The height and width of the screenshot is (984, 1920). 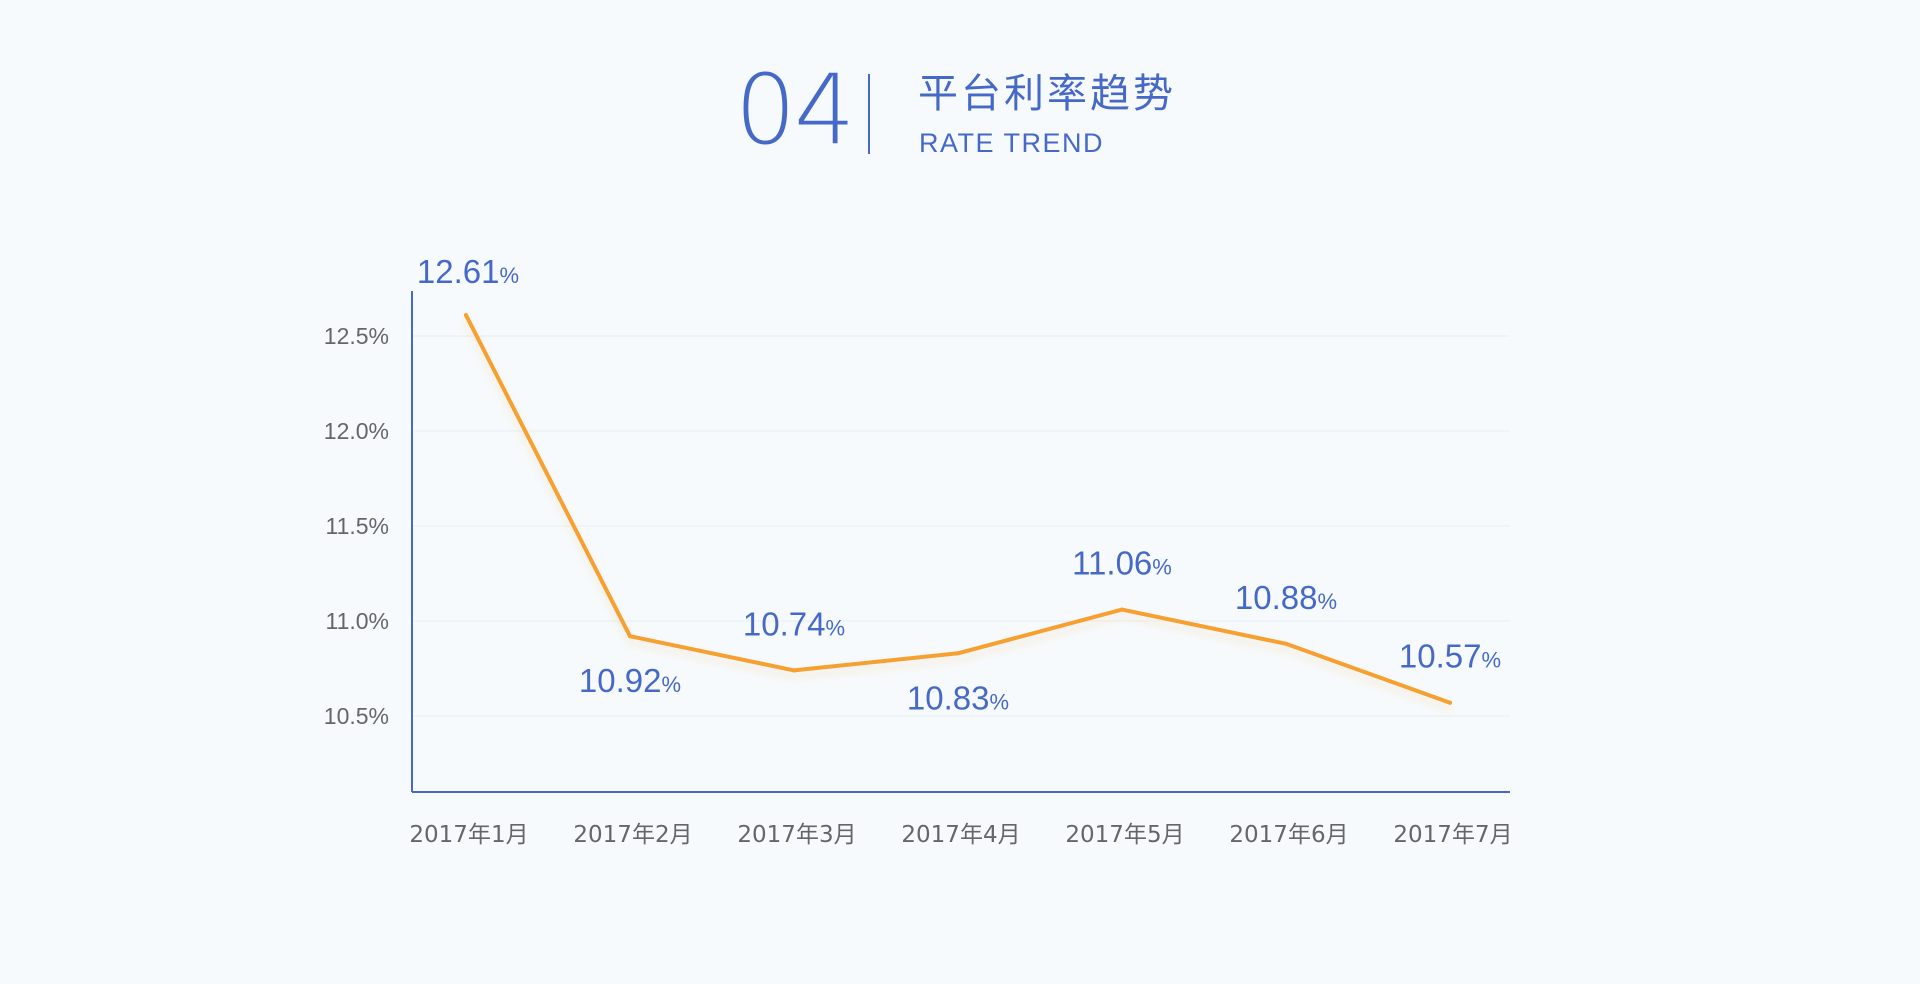 I want to click on x-tick-label: 2017年3月, so click(x=796, y=835).